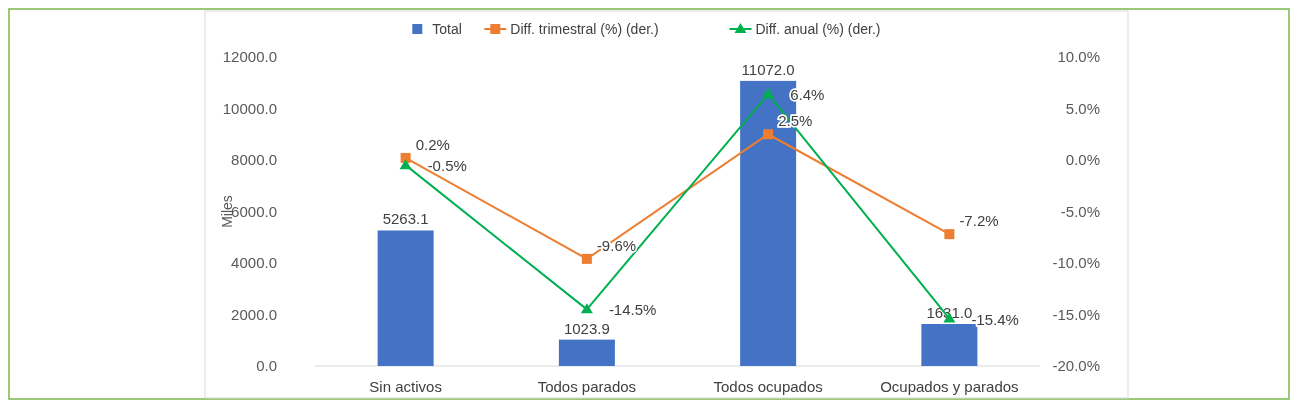 Image resolution: width=1298 pixels, height=410 pixels. Describe the element at coordinates (768, 69) in the screenshot. I see `data-label: 11072.0` at that location.